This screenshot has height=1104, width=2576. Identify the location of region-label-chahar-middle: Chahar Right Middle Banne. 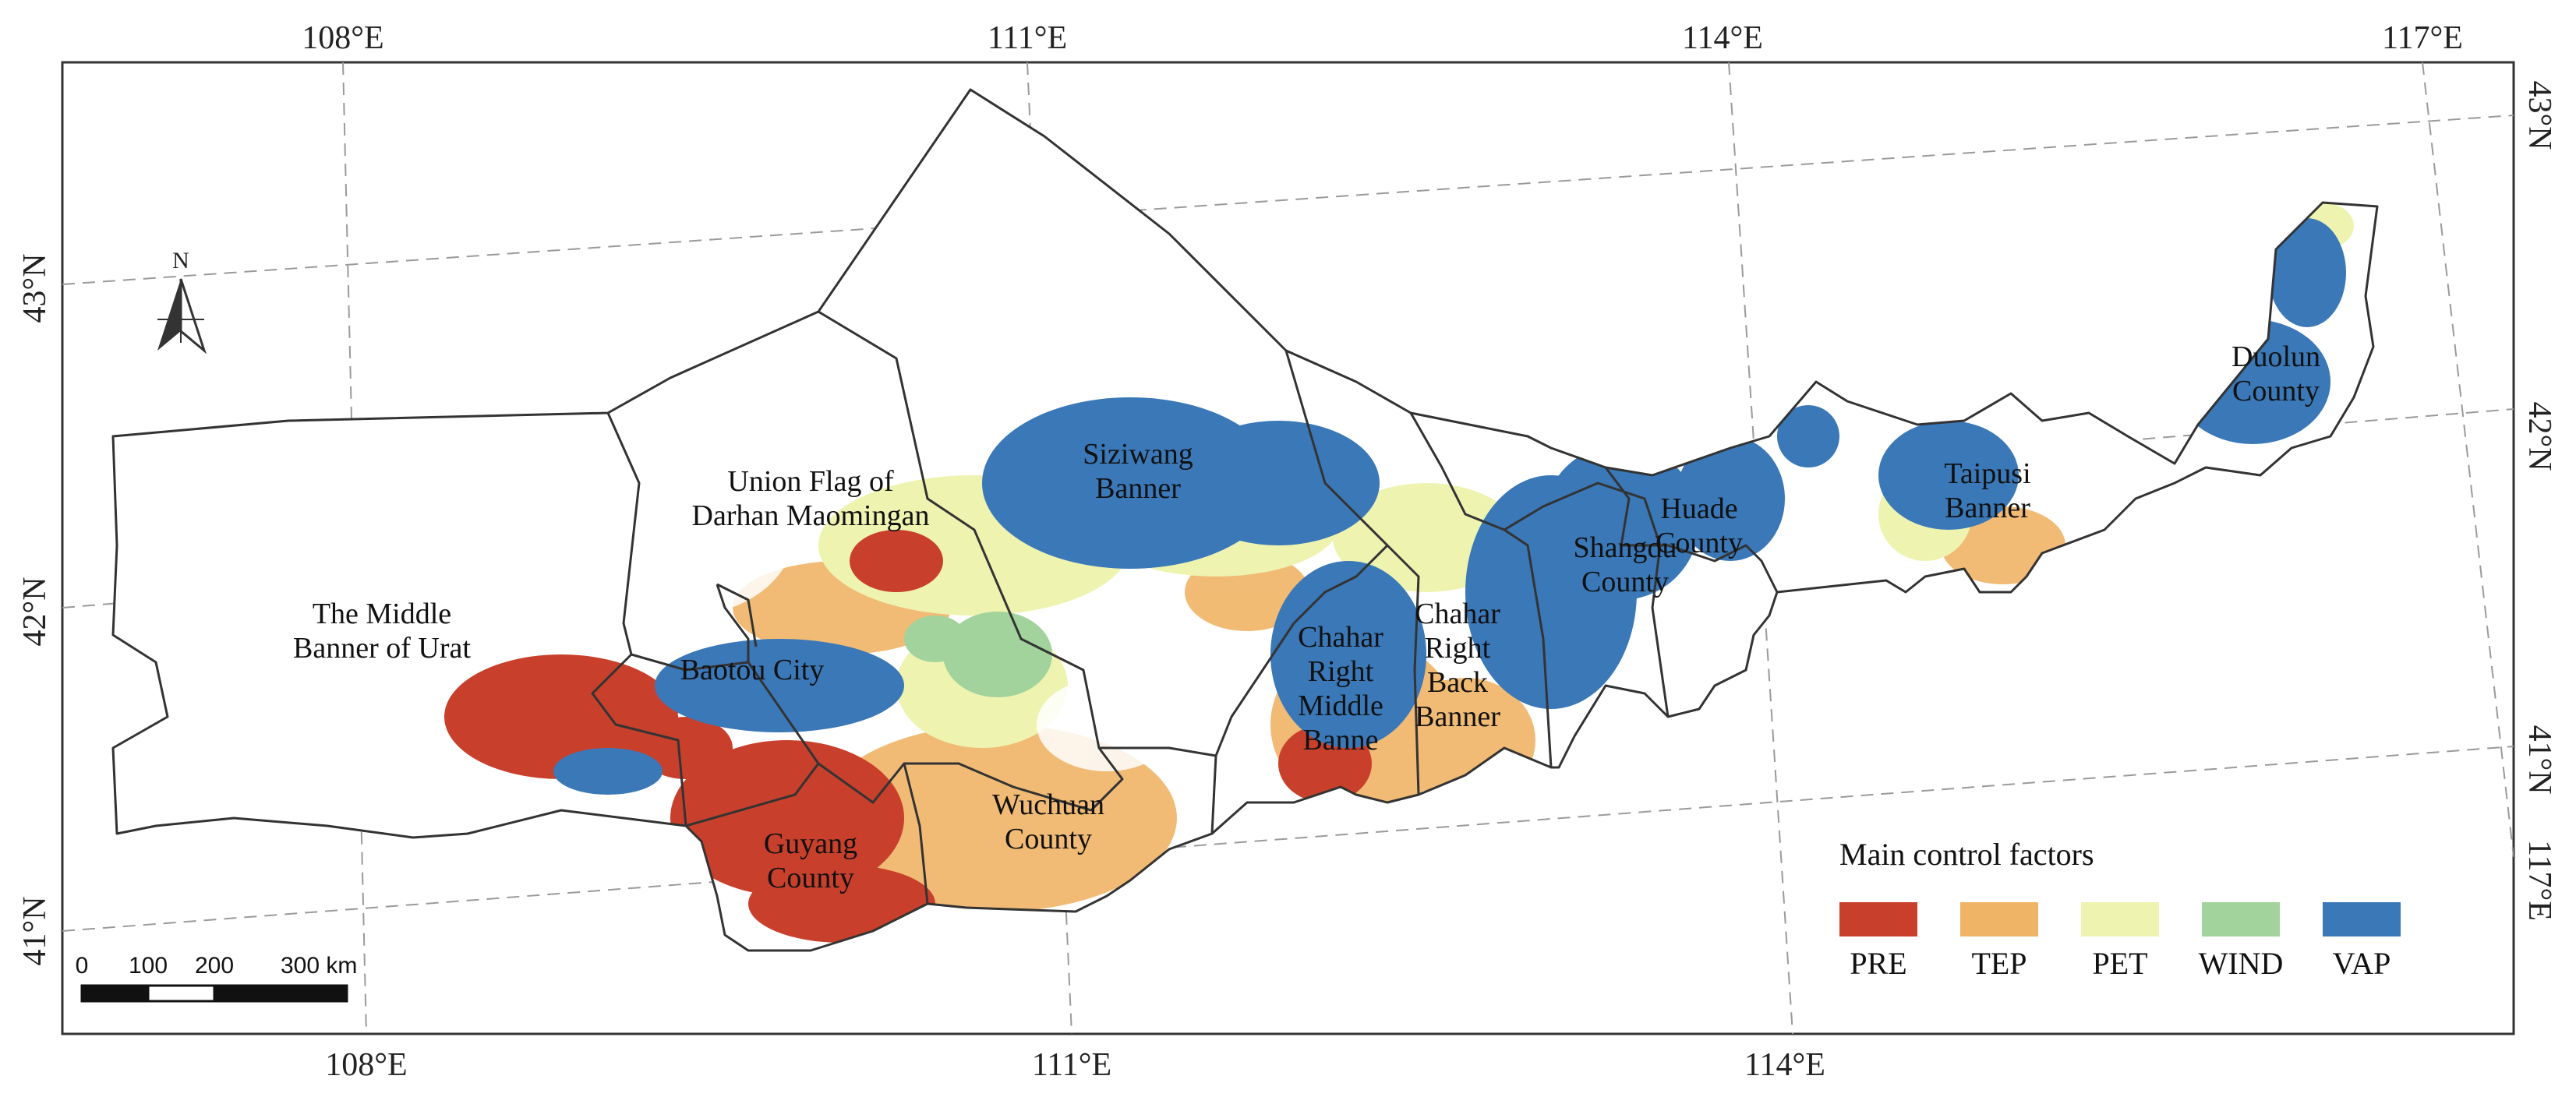
(1340, 689).